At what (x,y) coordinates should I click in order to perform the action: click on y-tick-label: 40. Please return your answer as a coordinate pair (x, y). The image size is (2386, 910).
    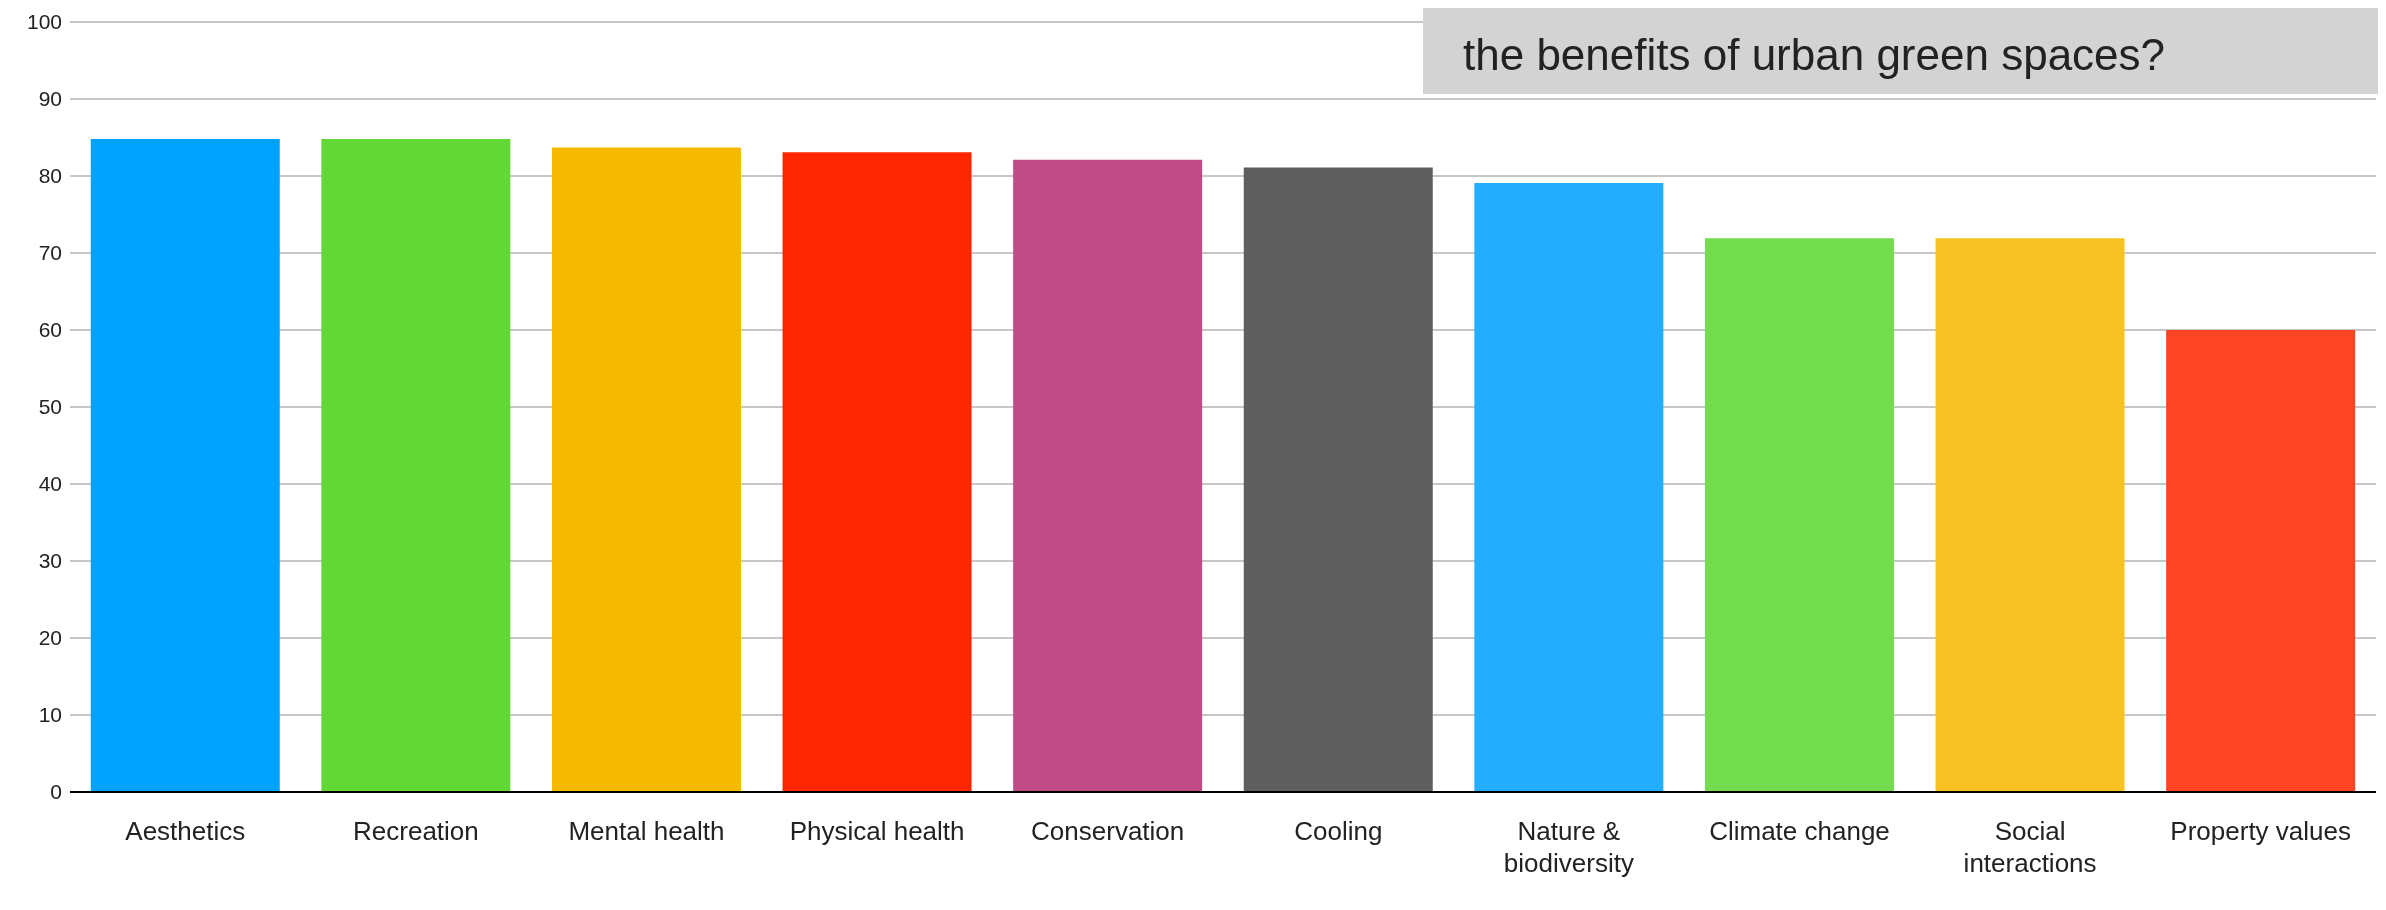
    Looking at the image, I should click on (50, 484).